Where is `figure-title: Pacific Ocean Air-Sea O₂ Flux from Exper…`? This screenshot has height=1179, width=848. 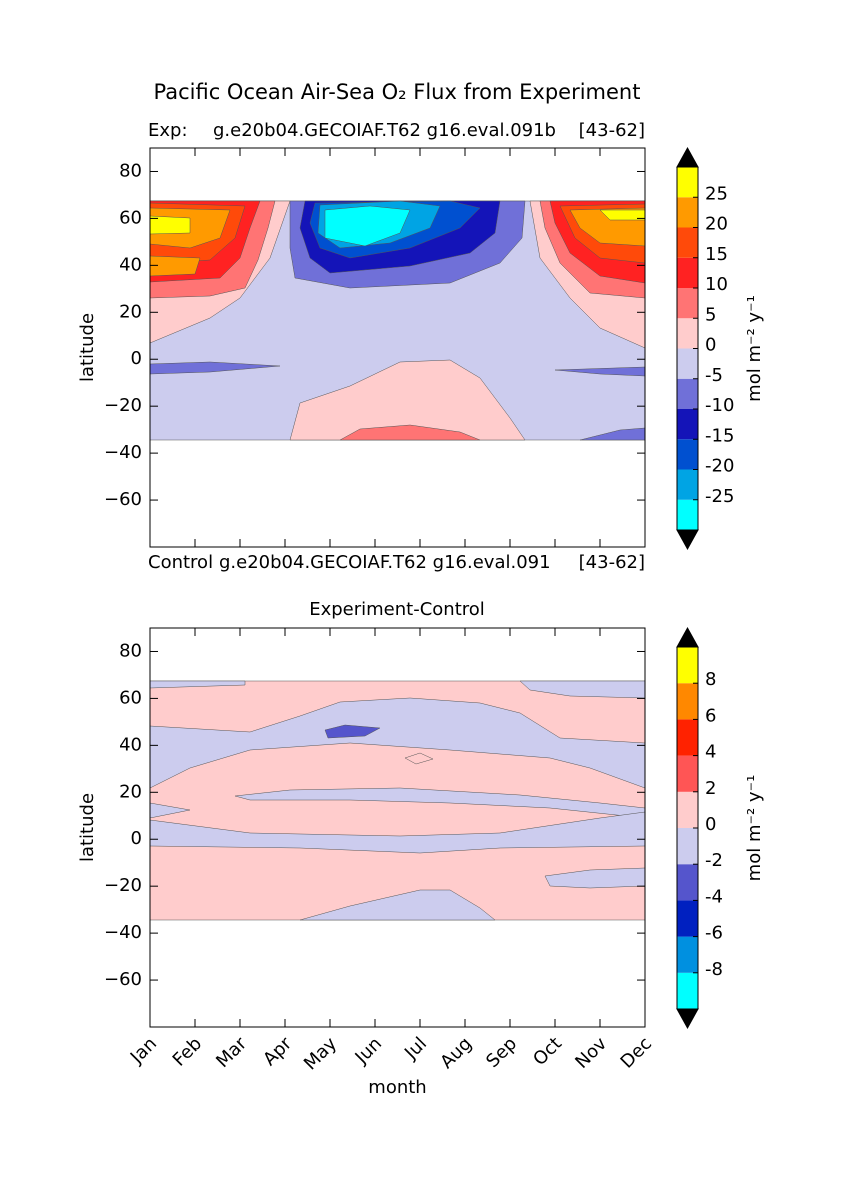 figure-title: Pacific Ocean Air-Sea O₂ Flux from Exper… is located at coordinates (397, 92).